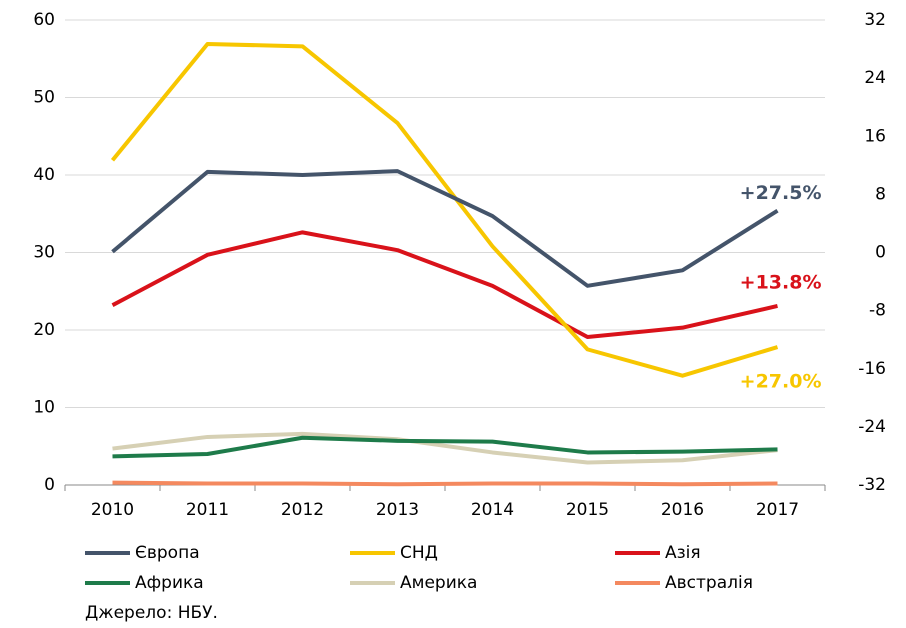 This screenshot has width=906, height=628. What do you see at coordinates (44, 253) in the screenshot?
I see `y-tick-label: 30` at bounding box center [44, 253].